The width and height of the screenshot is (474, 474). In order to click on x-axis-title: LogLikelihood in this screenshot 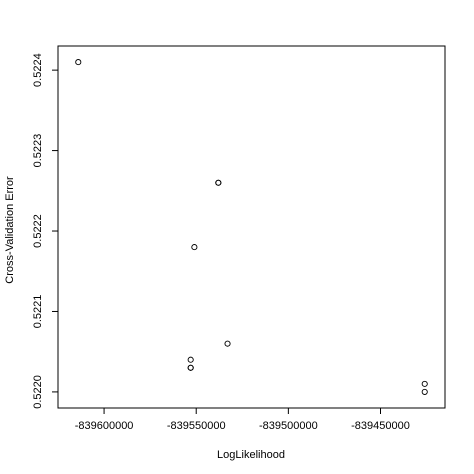, I will do `click(251, 455)`.